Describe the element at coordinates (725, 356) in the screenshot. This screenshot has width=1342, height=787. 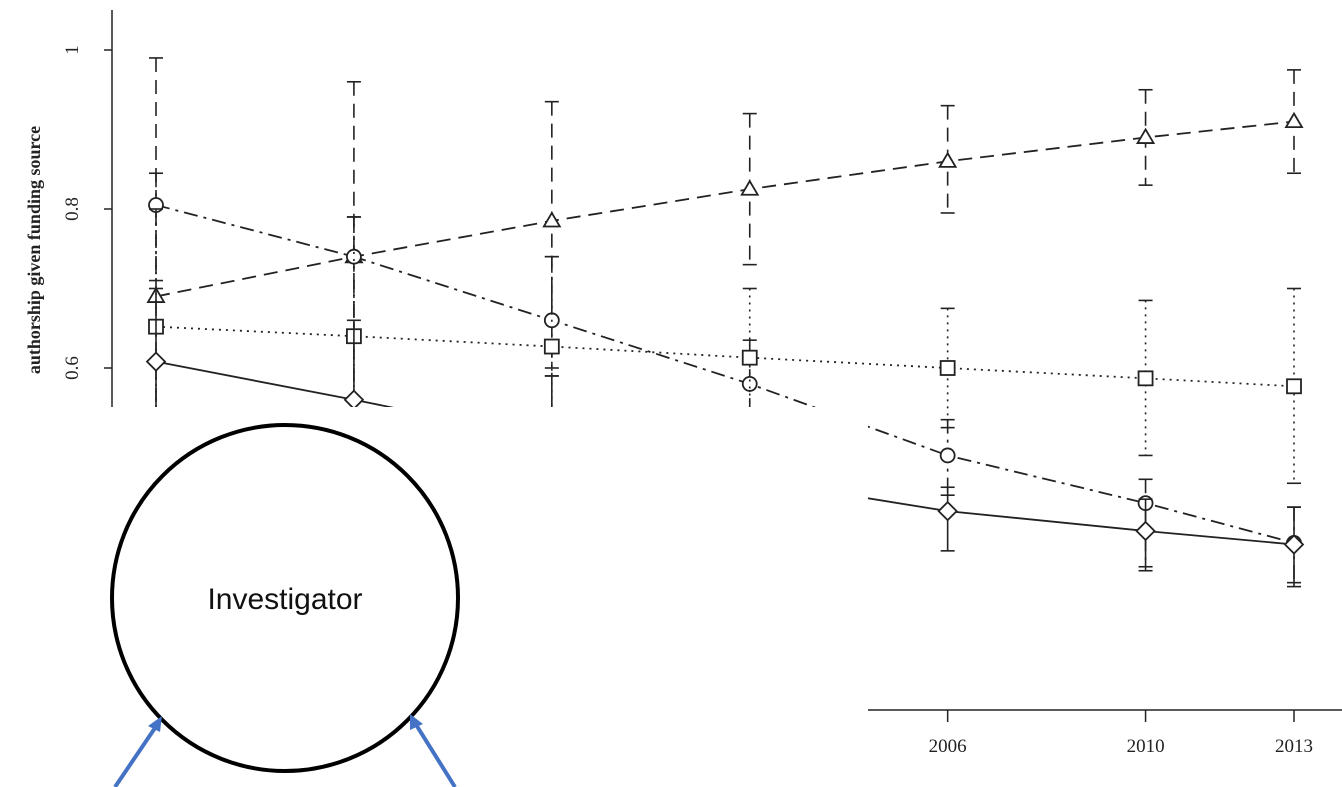
I see `series-line` at that location.